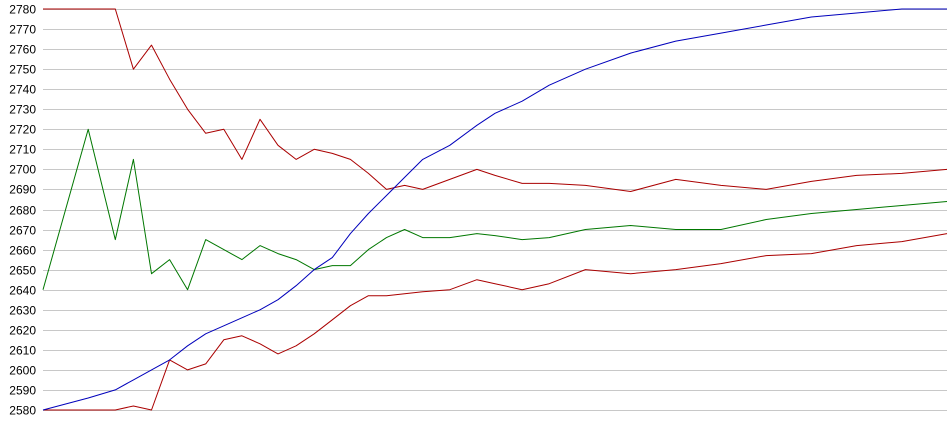  I want to click on y-tick-label: 2660, so click(22, 251).